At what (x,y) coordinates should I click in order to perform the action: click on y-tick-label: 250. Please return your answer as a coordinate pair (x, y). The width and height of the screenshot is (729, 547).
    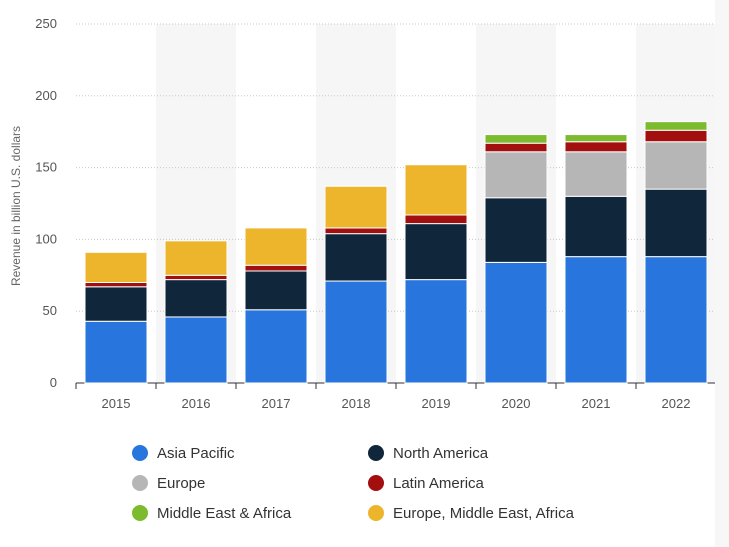
    Looking at the image, I should click on (46, 23).